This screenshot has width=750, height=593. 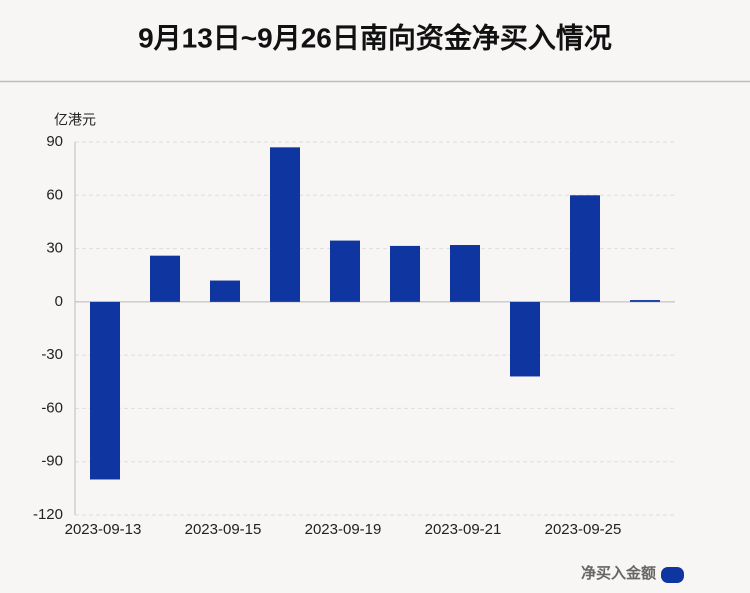 What do you see at coordinates (54, 248) in the screenshot?
I see `y-tick-label: 30` at bounding box center [54, 248].